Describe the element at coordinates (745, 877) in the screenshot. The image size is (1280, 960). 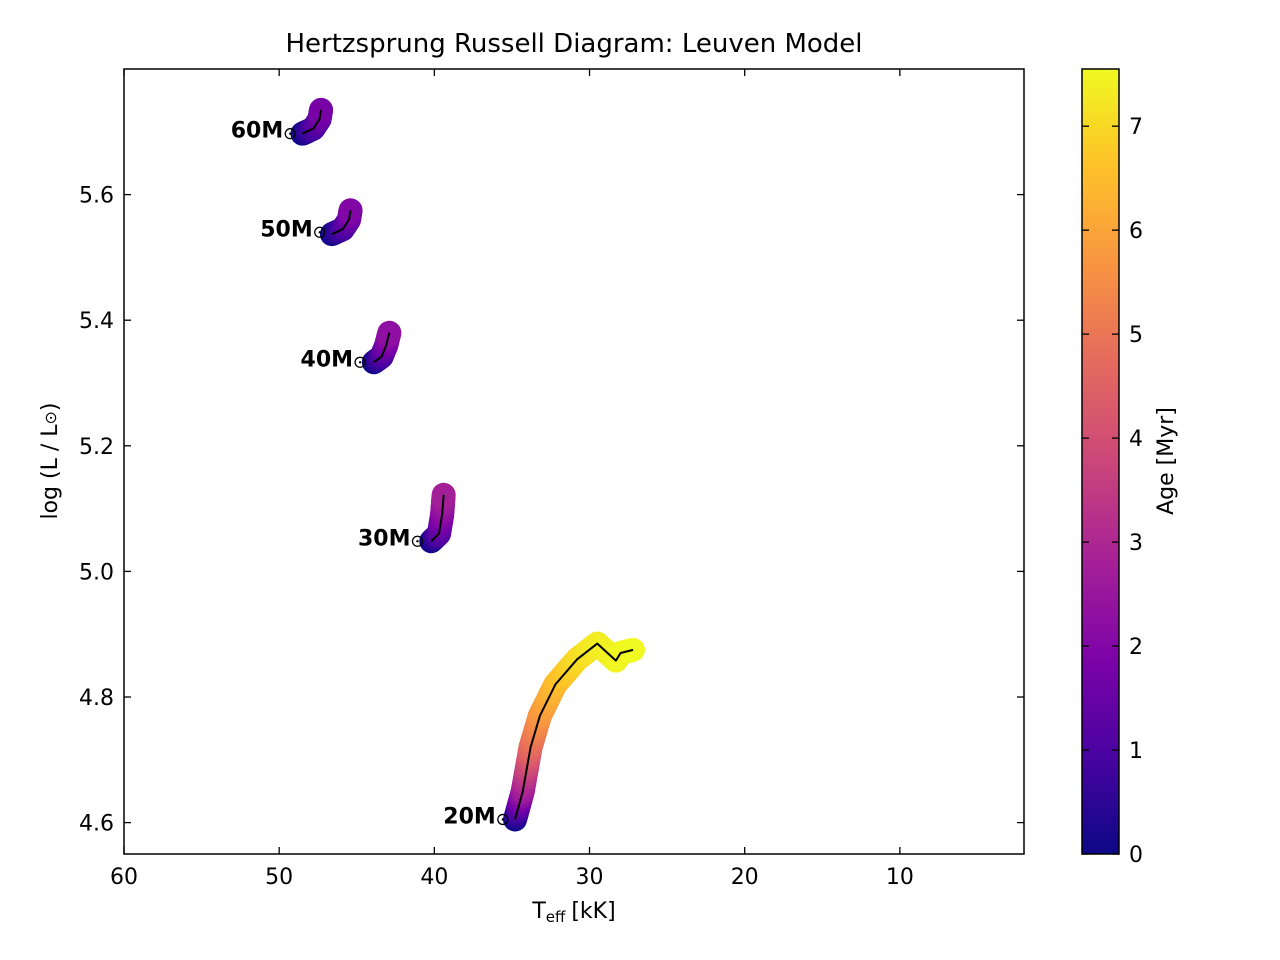
I see `x-tick-label: 20` at that location.